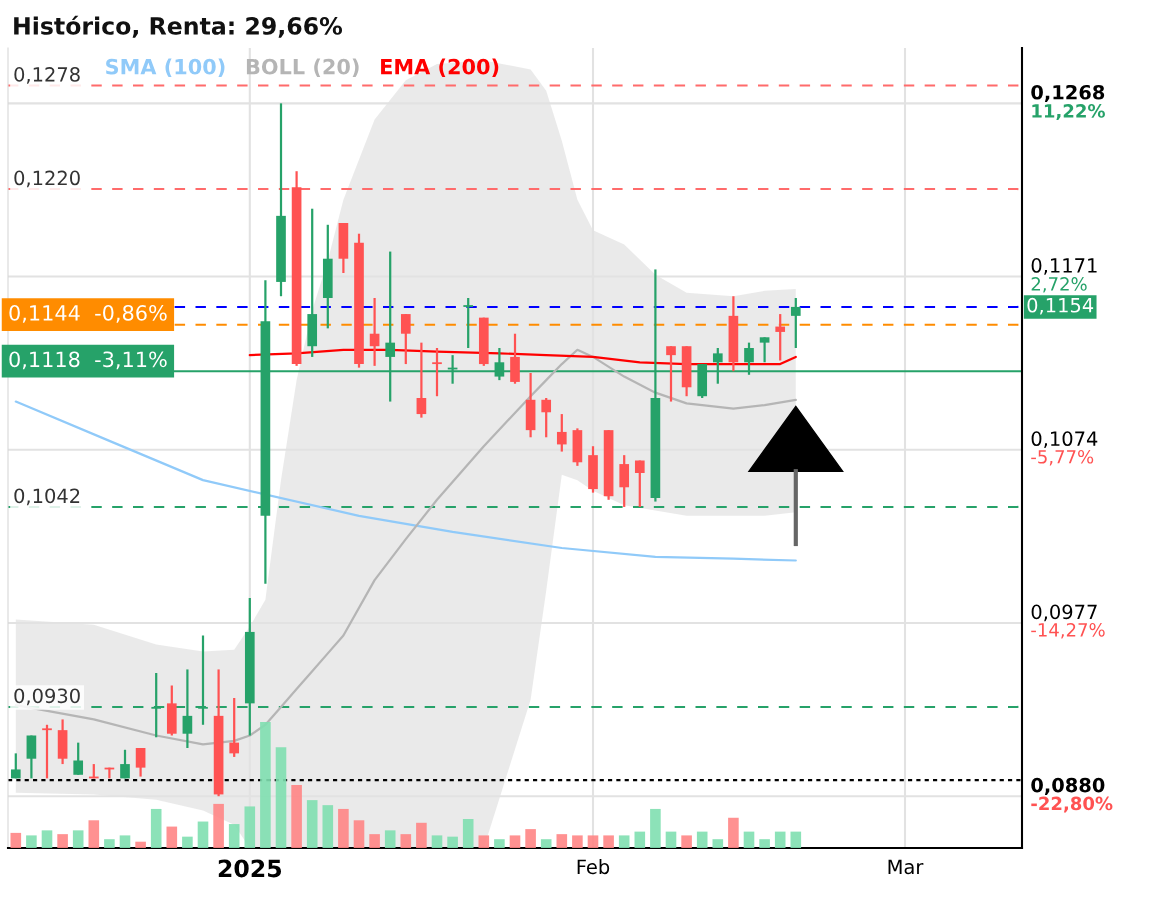 Image resolution: width=1175 pixels, height=908 pixels. What do you see at coordinates (47, 179) in the screenshot?
I see `ref-line-label: 0,1220` at bounding box center [47, 179].